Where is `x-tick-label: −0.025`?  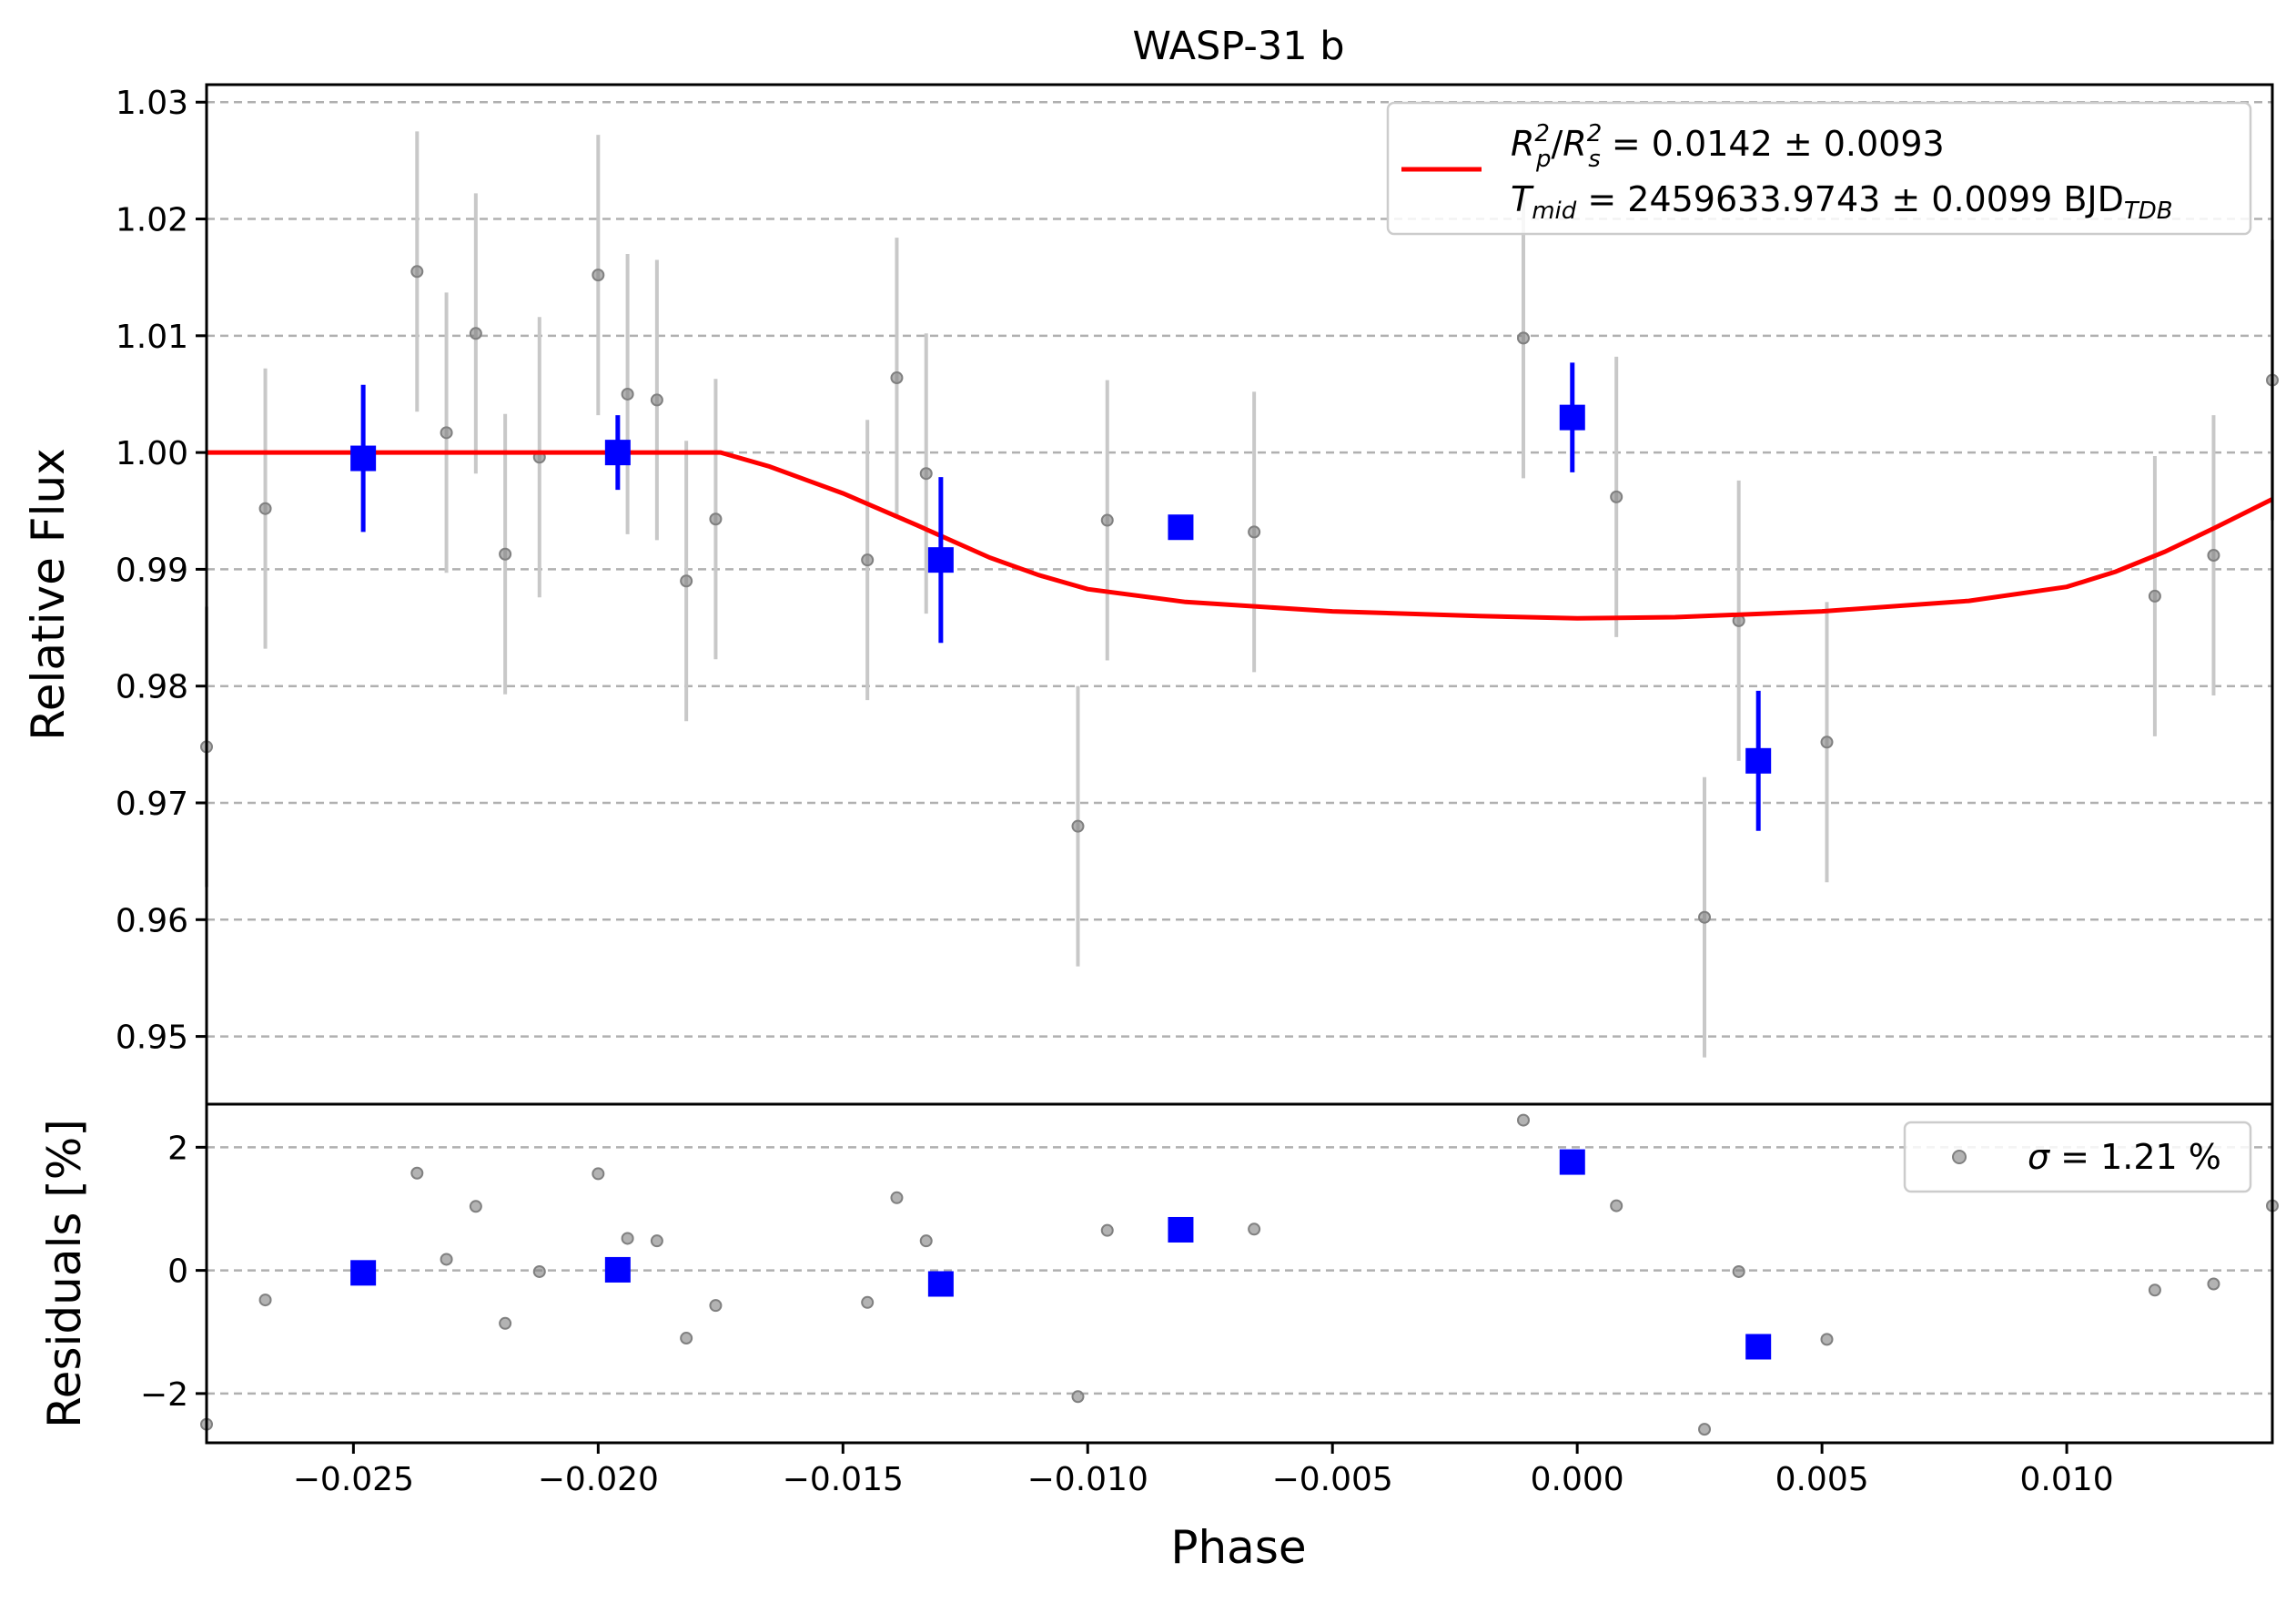
x-tick-label: −0.025 is located at coordinates (354, 1479).